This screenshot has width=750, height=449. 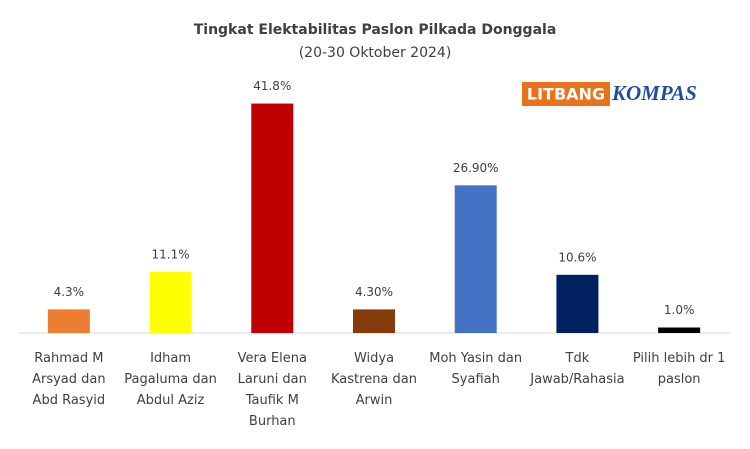 I want to click on logo-left: LITBANG, so click(x=566, y=94).